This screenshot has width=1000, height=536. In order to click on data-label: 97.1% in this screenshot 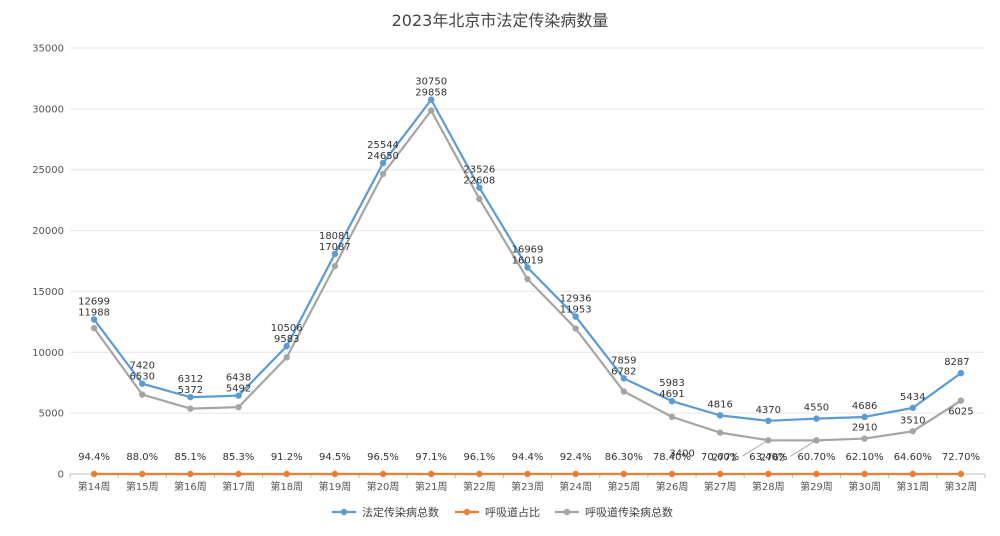, I will do `click(431, 457)`.